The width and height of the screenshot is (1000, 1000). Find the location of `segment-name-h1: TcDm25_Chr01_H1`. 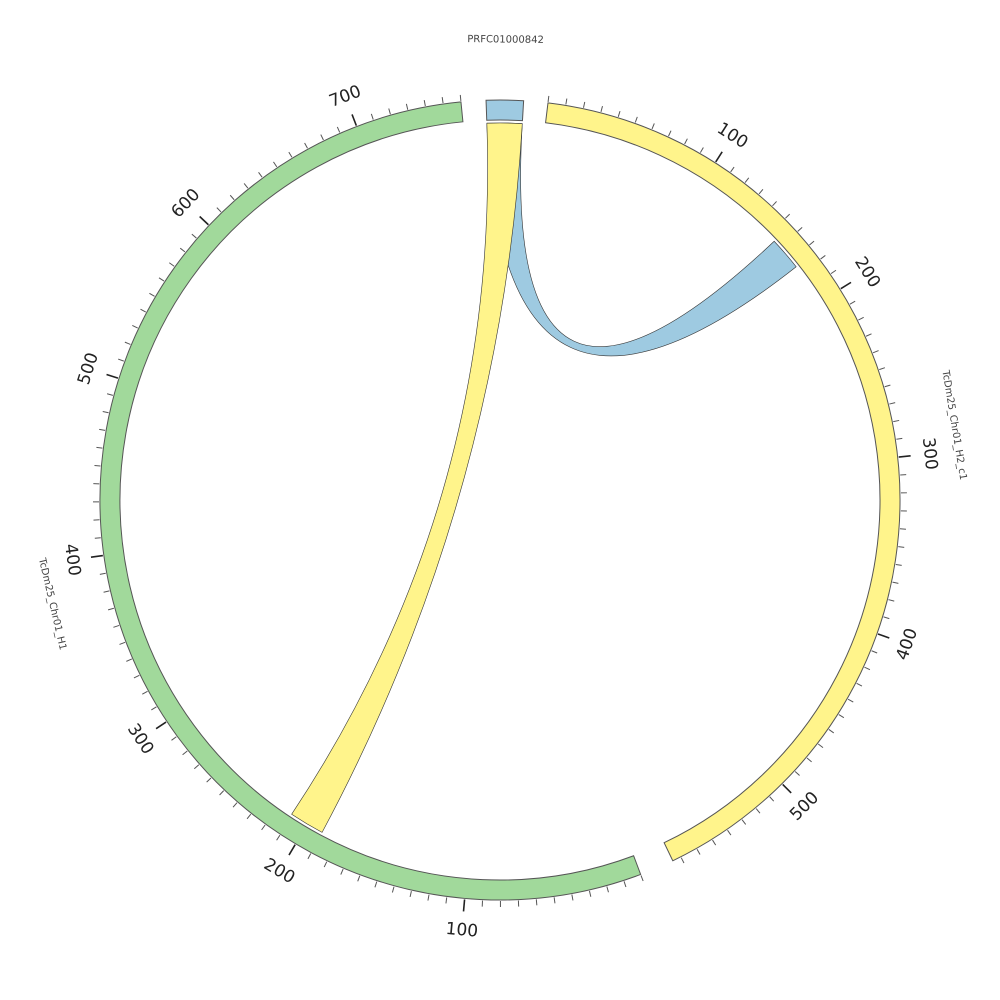

segment-name-h1: TcDm25_Chr01_H1 is located at coordinates (52, 603).